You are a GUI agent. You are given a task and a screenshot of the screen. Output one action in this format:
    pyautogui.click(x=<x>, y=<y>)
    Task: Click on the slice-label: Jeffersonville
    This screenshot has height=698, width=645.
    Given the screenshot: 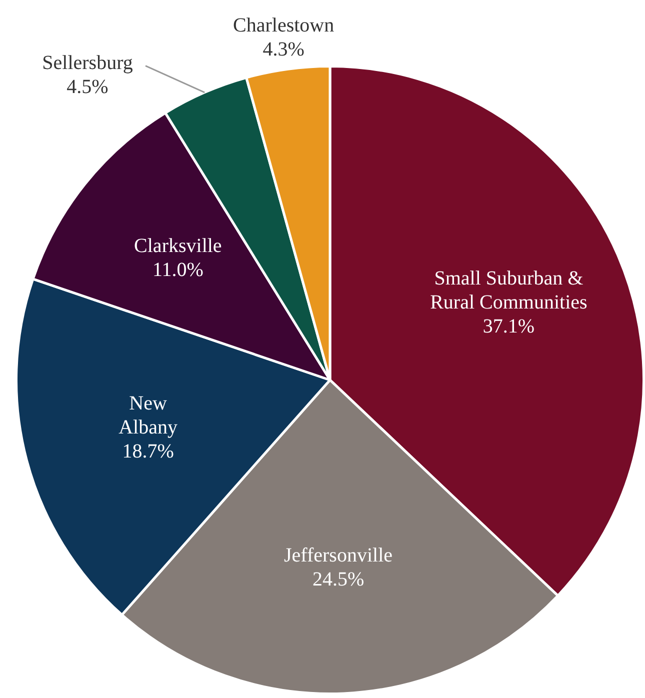 What is the action you would take?
    pyautogui.click(x=338, y=555)
    